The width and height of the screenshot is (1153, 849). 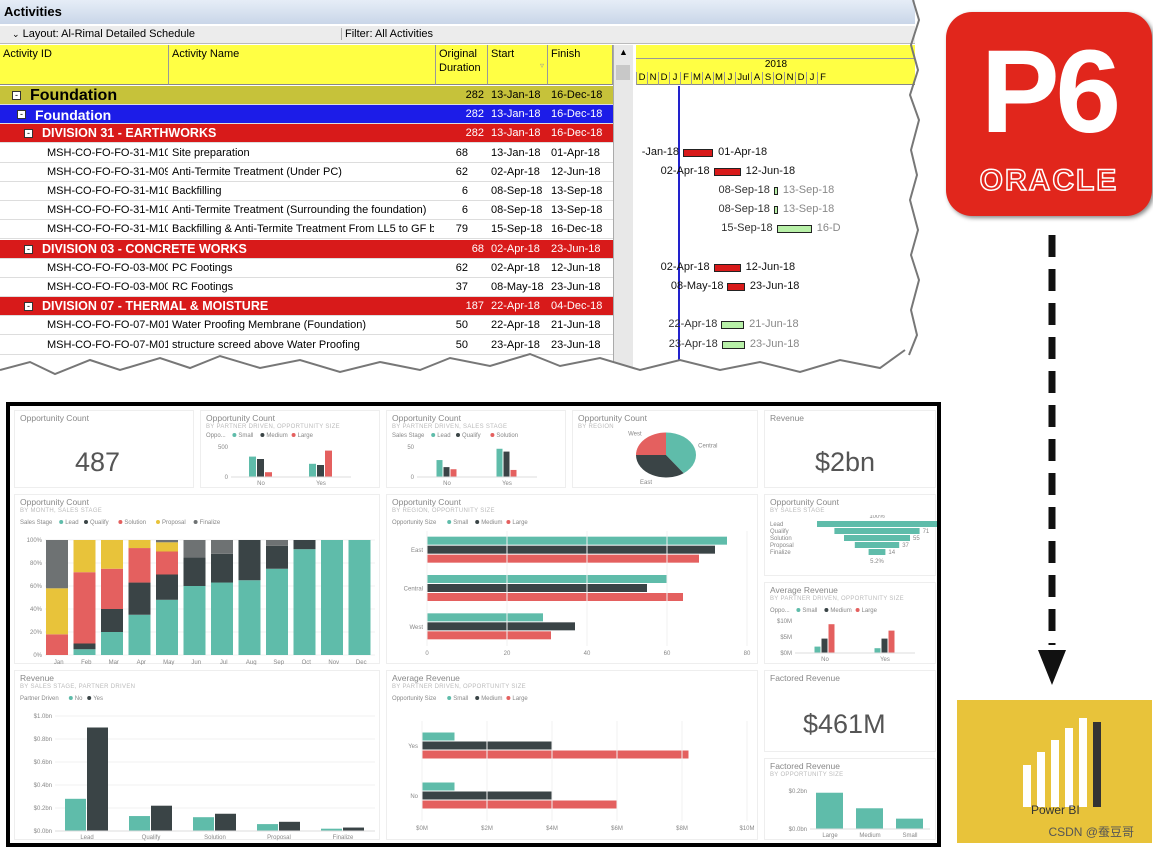 What do you see at coordinates (779, 532) in the screenshot?
I see `funnel-category: Qualify` at bounding box center [779, 532].